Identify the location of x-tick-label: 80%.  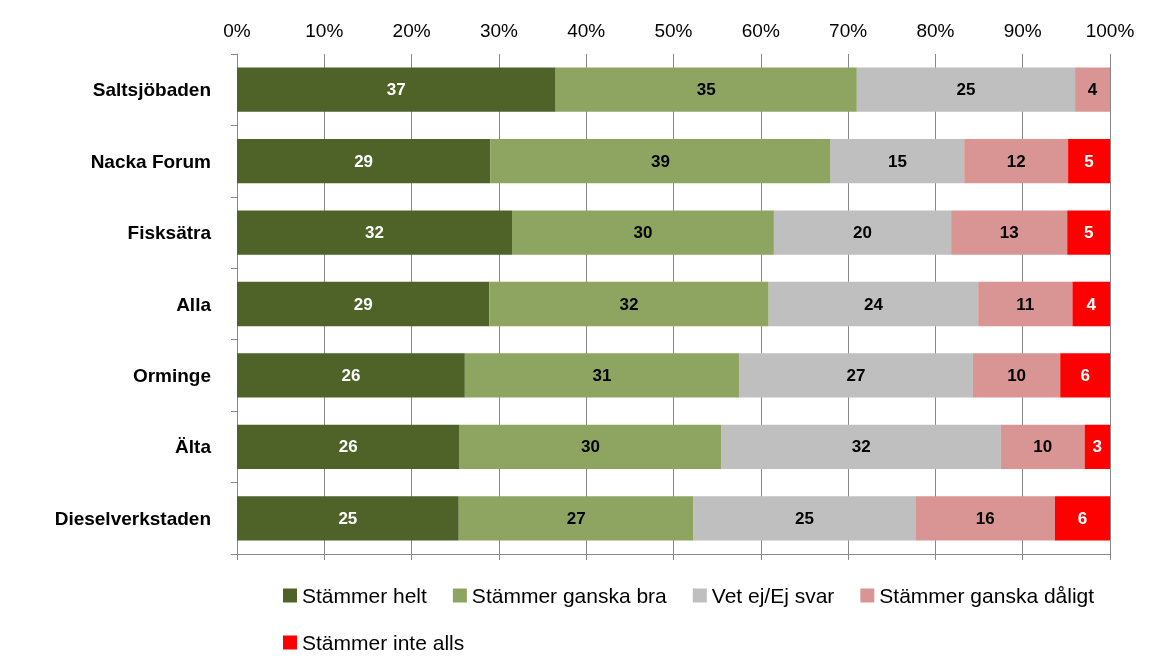
(935, 30).